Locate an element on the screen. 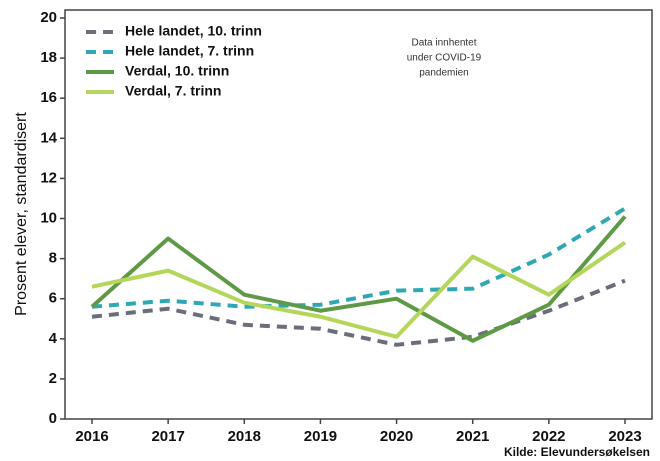 The image size is (660, 461). annotation: Data innhentet is located at coordinates (443, 43).